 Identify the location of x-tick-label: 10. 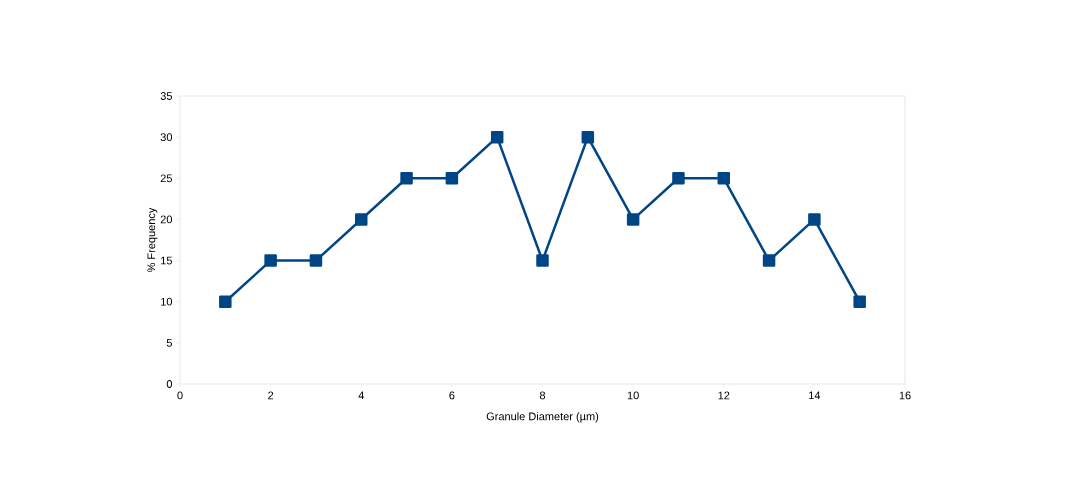
(633, 395).